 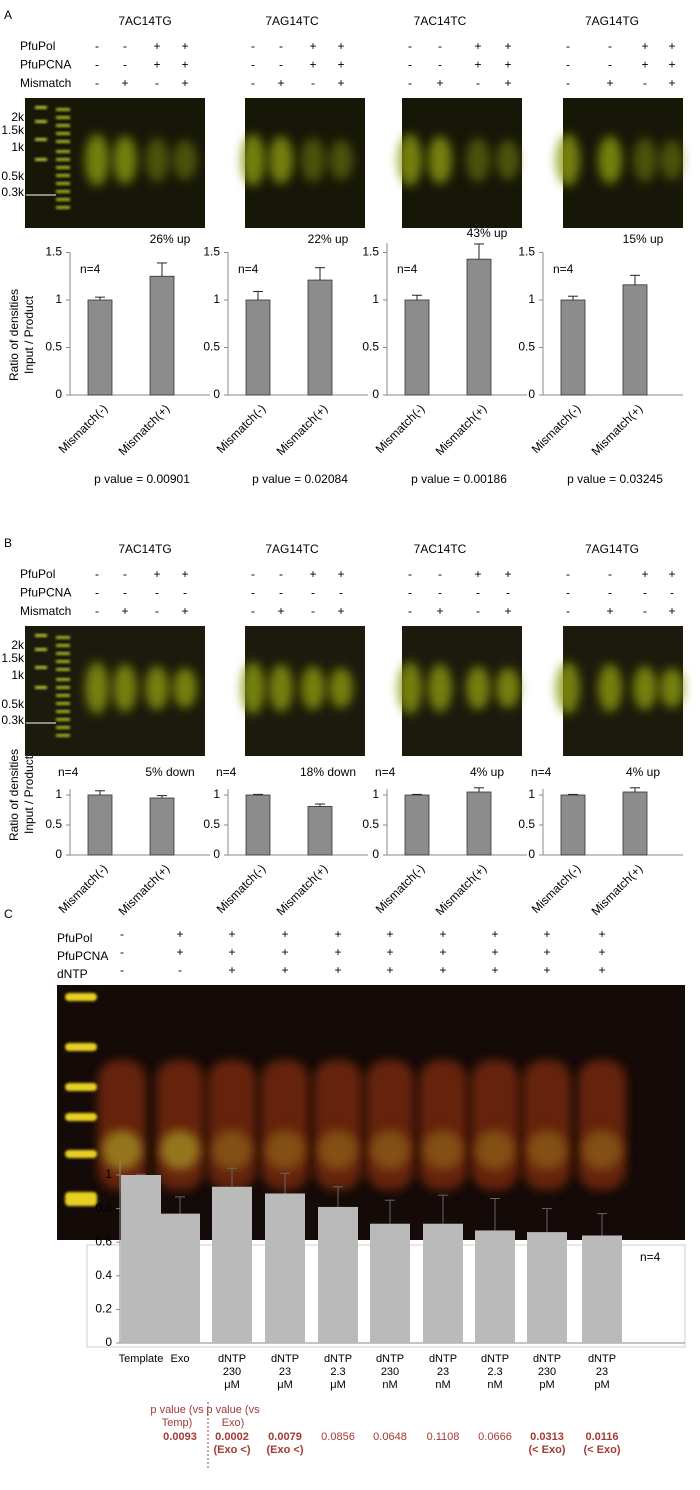 What do you see at coordinates (602, 1450) in the screenshot?
I see `p-value-note: (< Exo)` at bounding box center [602, 1450].